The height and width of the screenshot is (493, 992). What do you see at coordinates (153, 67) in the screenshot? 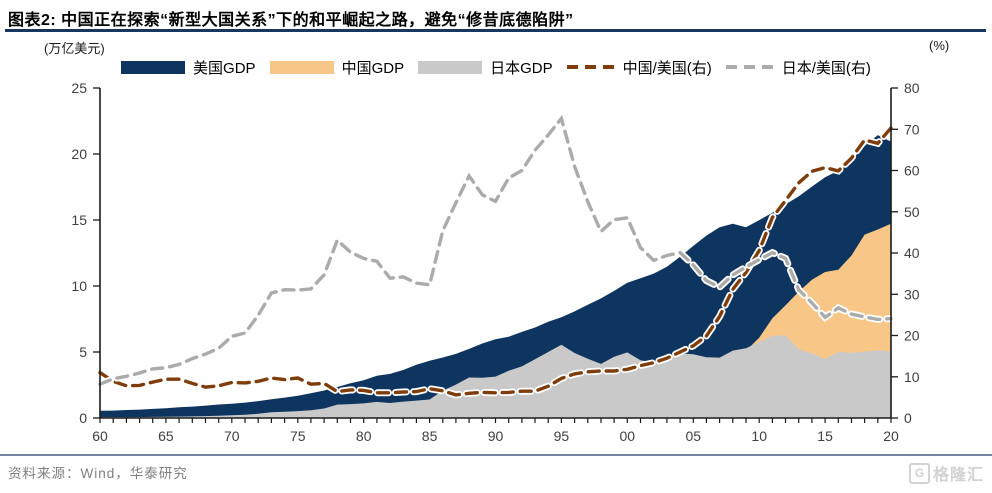
I see `us-gdp-swatch` at bounding box center [153, 67].